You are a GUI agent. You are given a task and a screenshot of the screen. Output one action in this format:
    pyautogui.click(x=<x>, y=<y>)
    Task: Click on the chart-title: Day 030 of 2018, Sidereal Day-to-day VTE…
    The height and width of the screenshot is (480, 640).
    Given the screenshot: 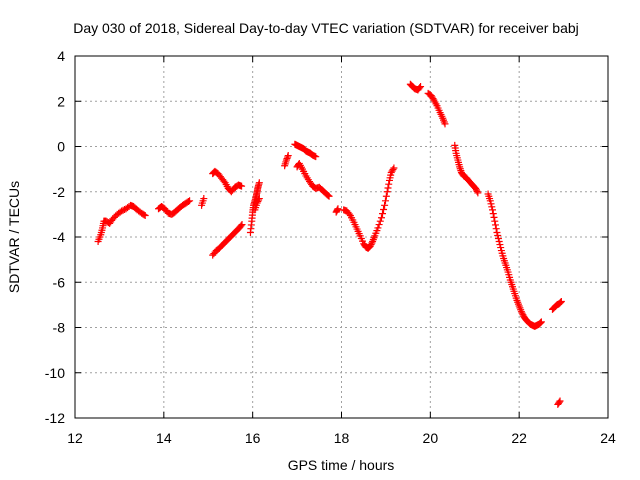 What is the action you would take?
    pyautogui.click(x=326, y=28)
    